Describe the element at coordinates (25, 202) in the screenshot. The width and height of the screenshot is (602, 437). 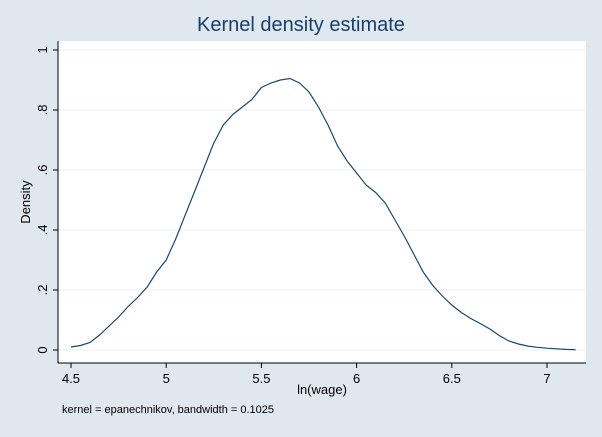
I see `y-axis-title: Density` at that location.